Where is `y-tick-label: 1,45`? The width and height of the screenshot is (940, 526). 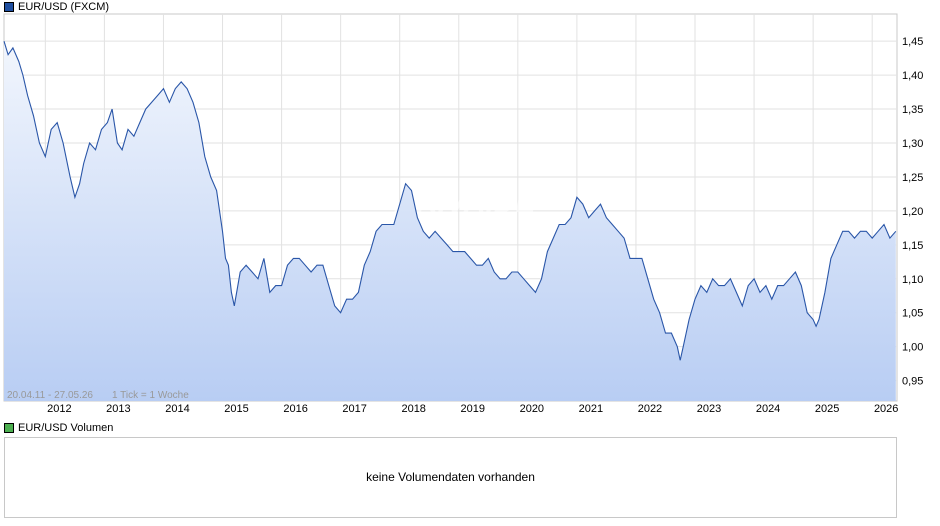
y-tick-label: 1,45 is located at coordinates (912, 42).